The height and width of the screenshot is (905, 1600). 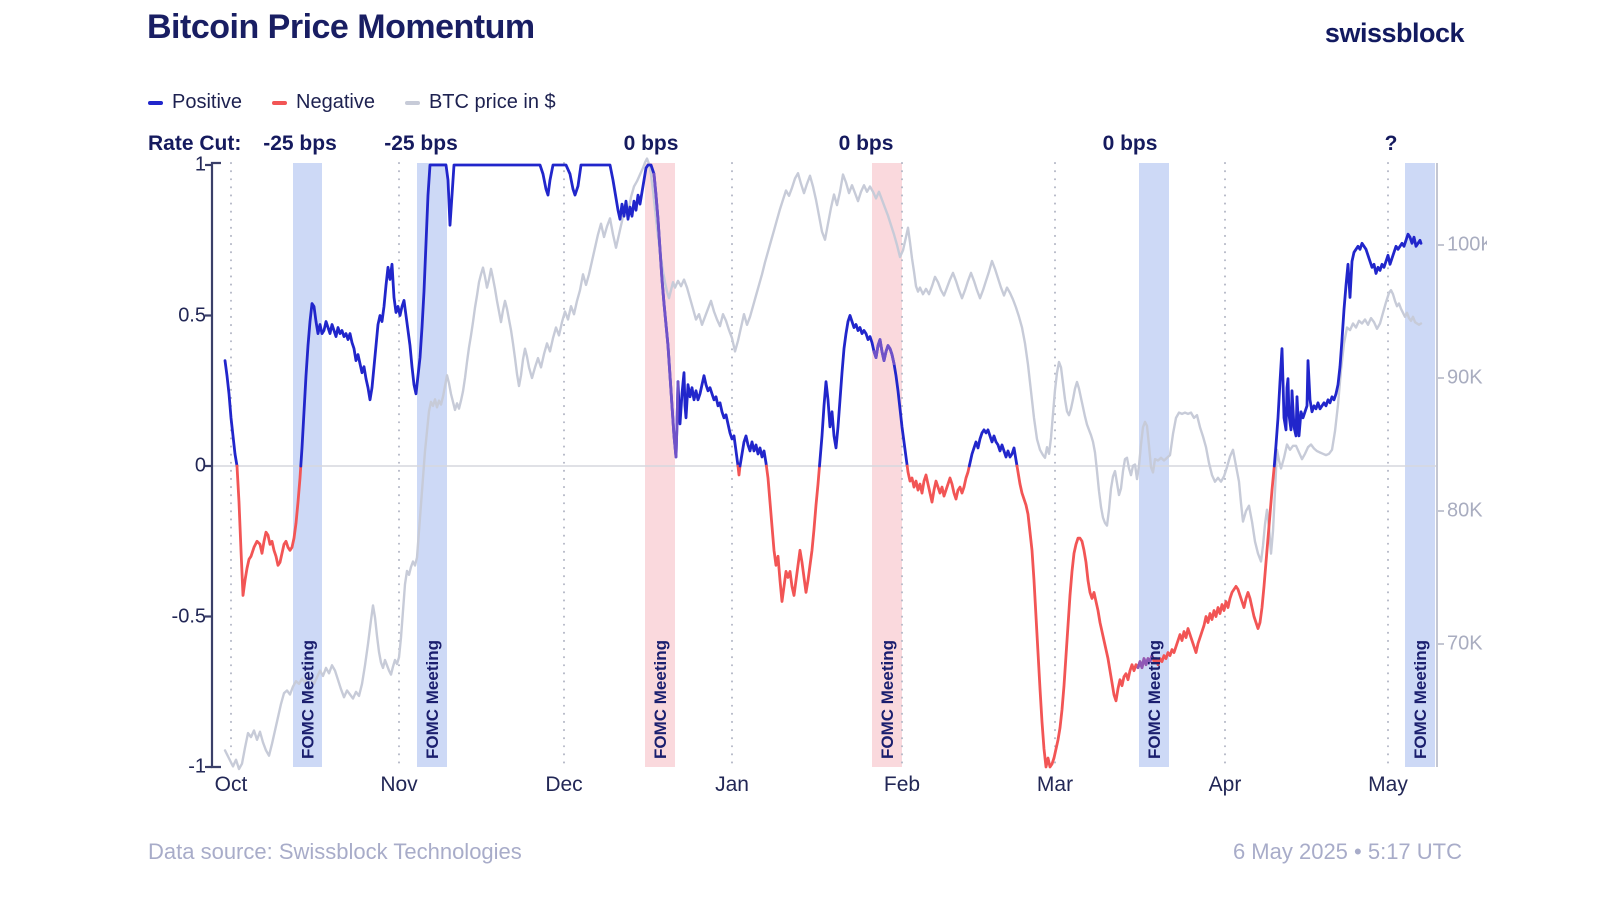 I want to click on left-axis, so click(x=215, y=465).